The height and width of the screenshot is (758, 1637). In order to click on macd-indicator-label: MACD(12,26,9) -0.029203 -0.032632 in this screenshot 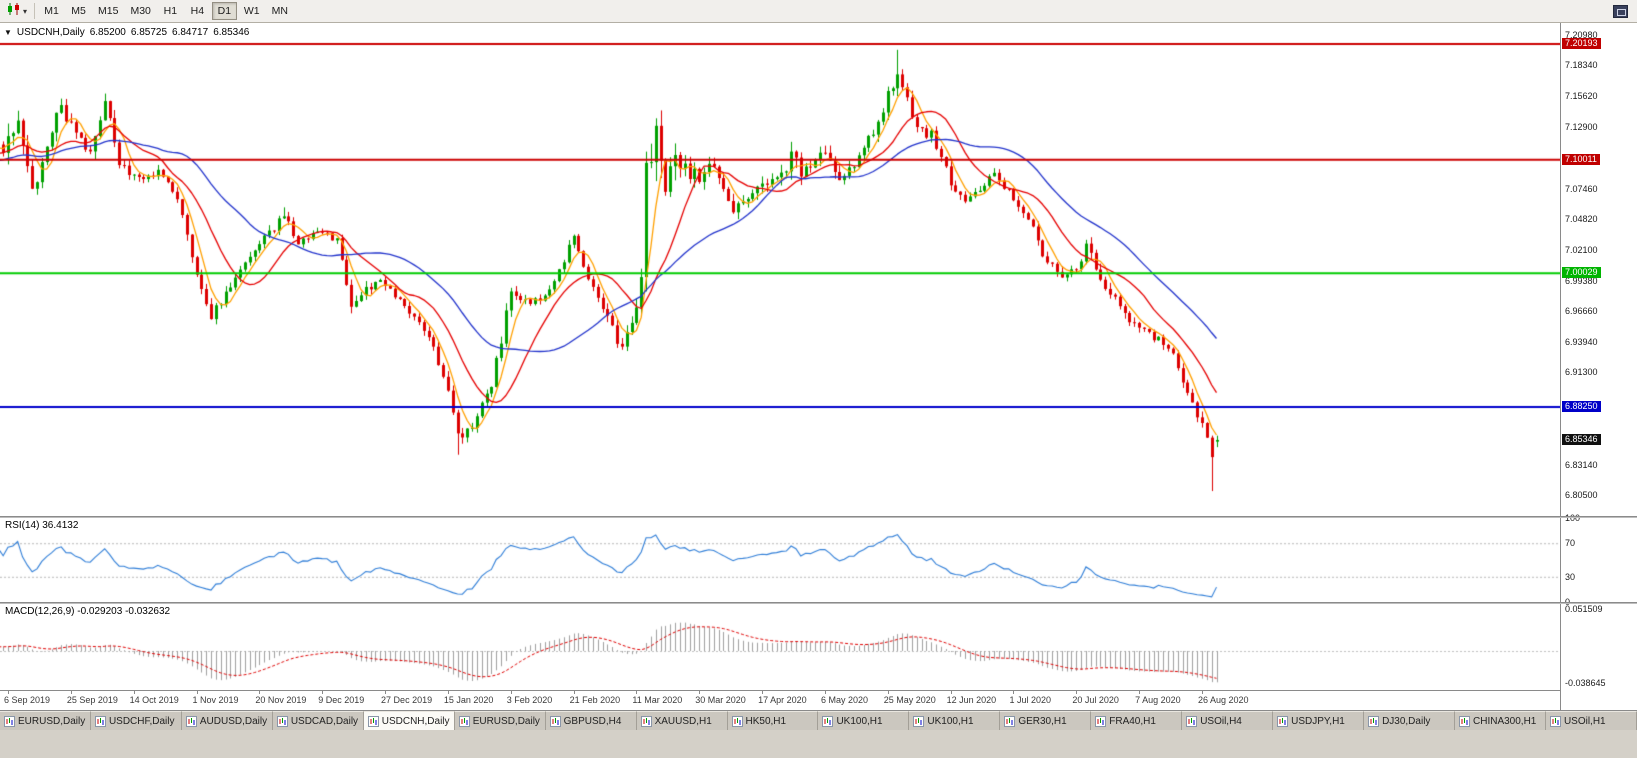, I will do `click(88, 611)`.